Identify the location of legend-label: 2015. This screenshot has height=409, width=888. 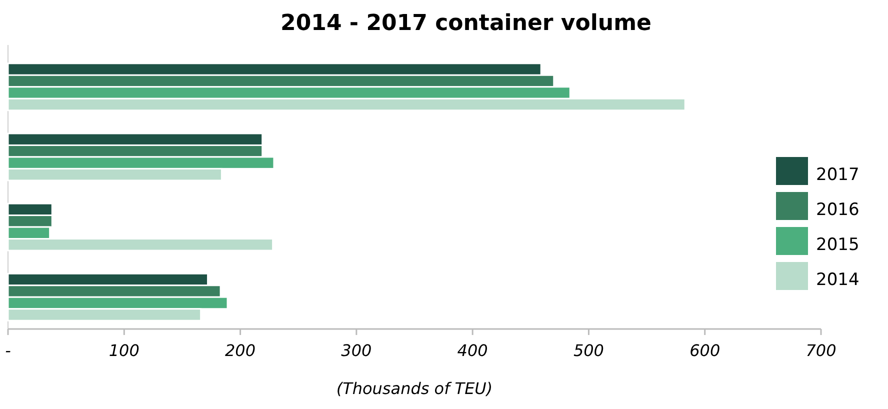
(838, 245).